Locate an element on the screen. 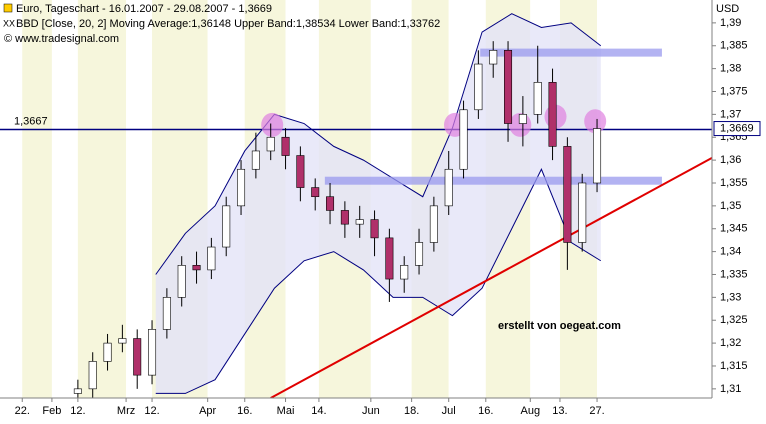 The height and width of the screenshot is (424, 766). x-tick-label: 13. is located at coordinates (559, 411).